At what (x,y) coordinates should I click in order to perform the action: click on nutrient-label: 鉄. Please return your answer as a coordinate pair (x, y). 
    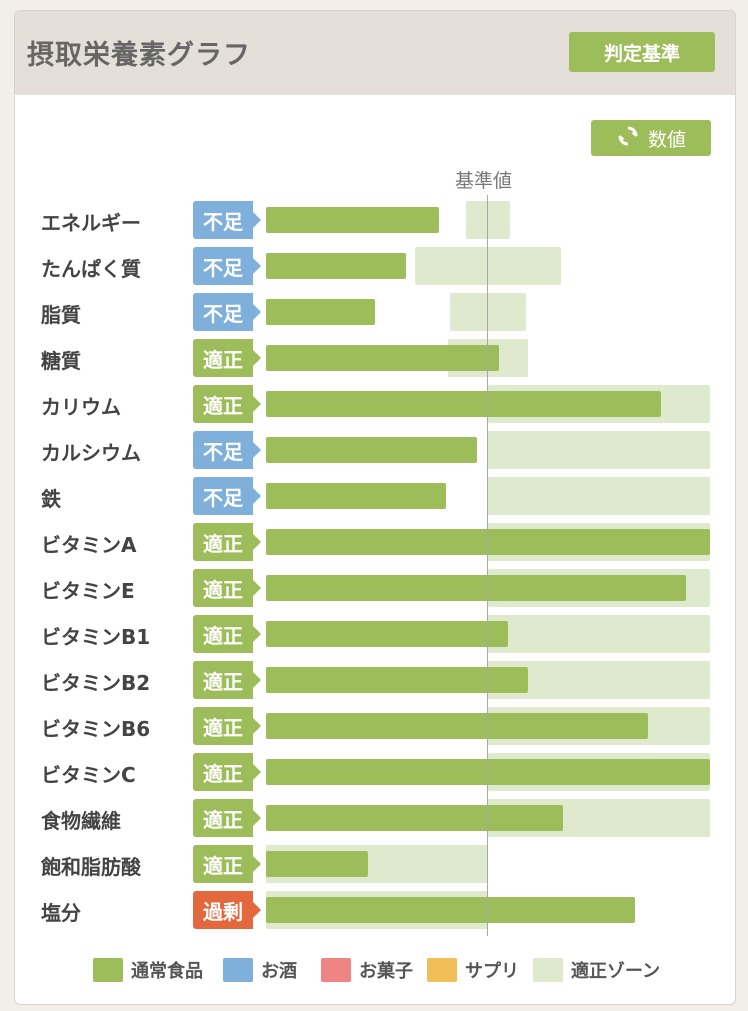
    Looking at the image, I should click on (51, 499).